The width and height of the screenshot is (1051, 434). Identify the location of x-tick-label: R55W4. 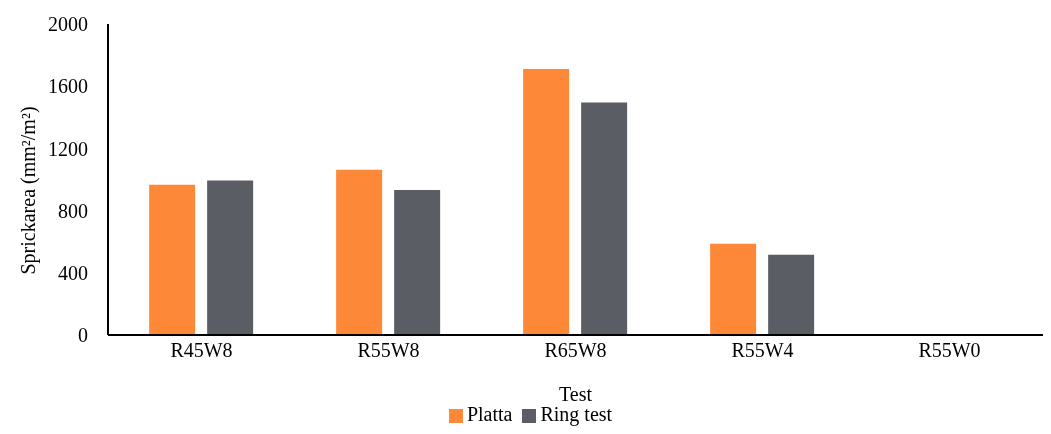
(762, 350).